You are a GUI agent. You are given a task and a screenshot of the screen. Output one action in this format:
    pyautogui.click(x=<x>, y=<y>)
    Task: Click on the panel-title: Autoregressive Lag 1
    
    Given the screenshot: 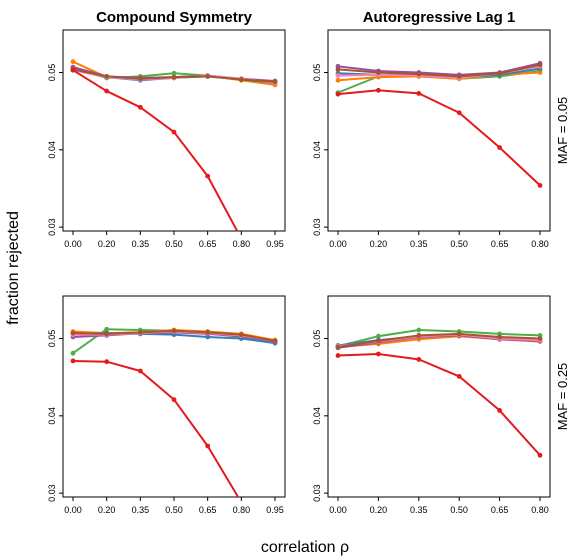 What is the action you would take?
    pyautogui.click(x=439, y=17)
    